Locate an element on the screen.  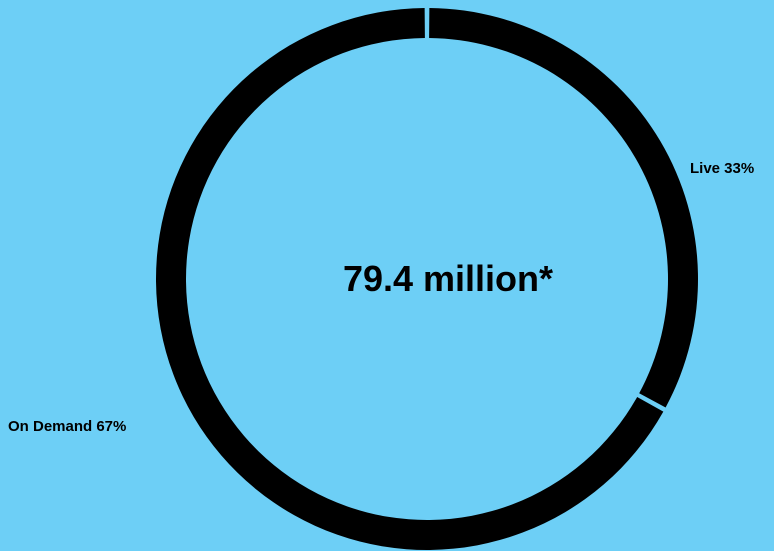
slice-label-live: Live 33% is located at coordinates (722, 168).